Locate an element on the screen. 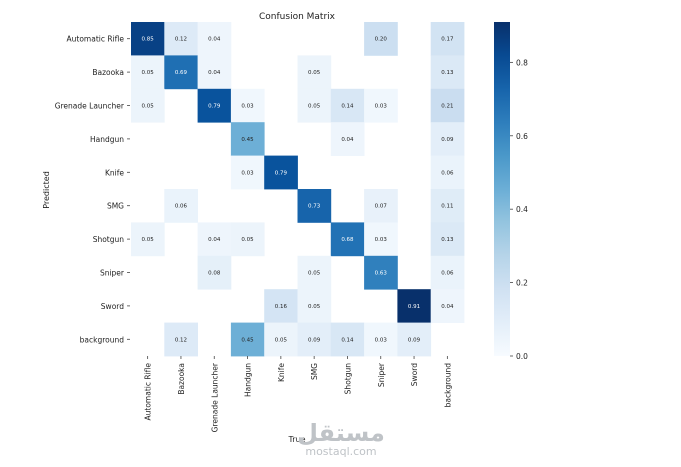 This screenshot has height=467, width=681. colorbar-tick-label: 0.8 is located at coordinates (522, 62).